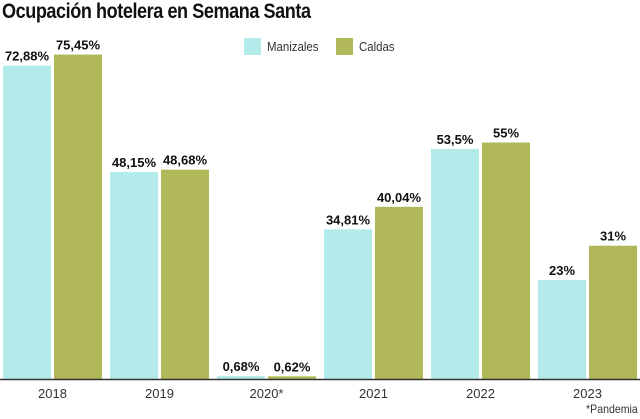 The width and height of the screenshot is (640, 419). What do you see at coordinates (156, 11) in the screenshot?
I see `chart-title: Ocupación hotelera en Semana Santa` at bounding box center [156, 11].